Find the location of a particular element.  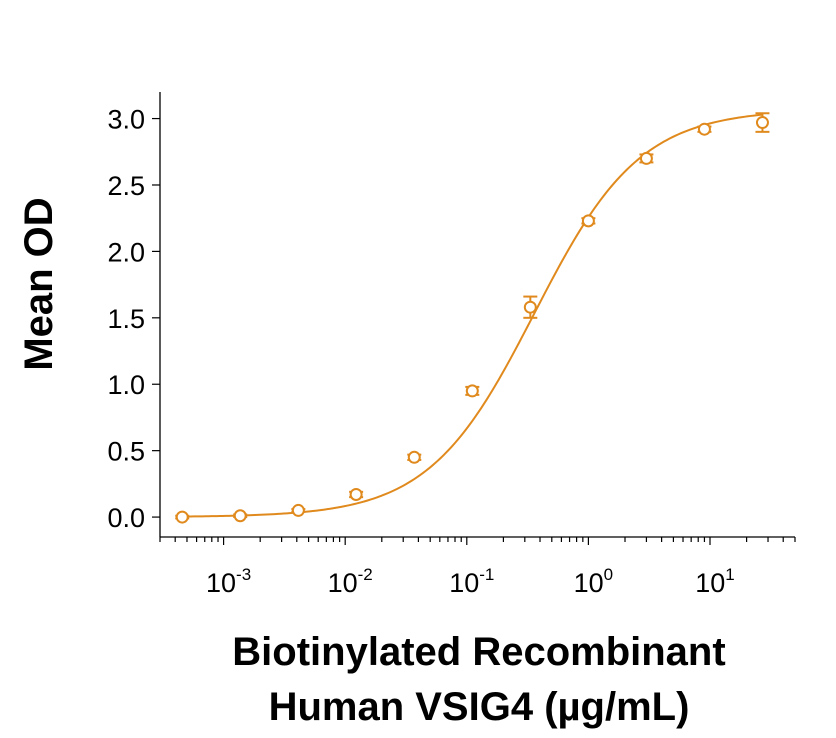

y-tick-label: 2.0 is located at coordinates (126, 252).